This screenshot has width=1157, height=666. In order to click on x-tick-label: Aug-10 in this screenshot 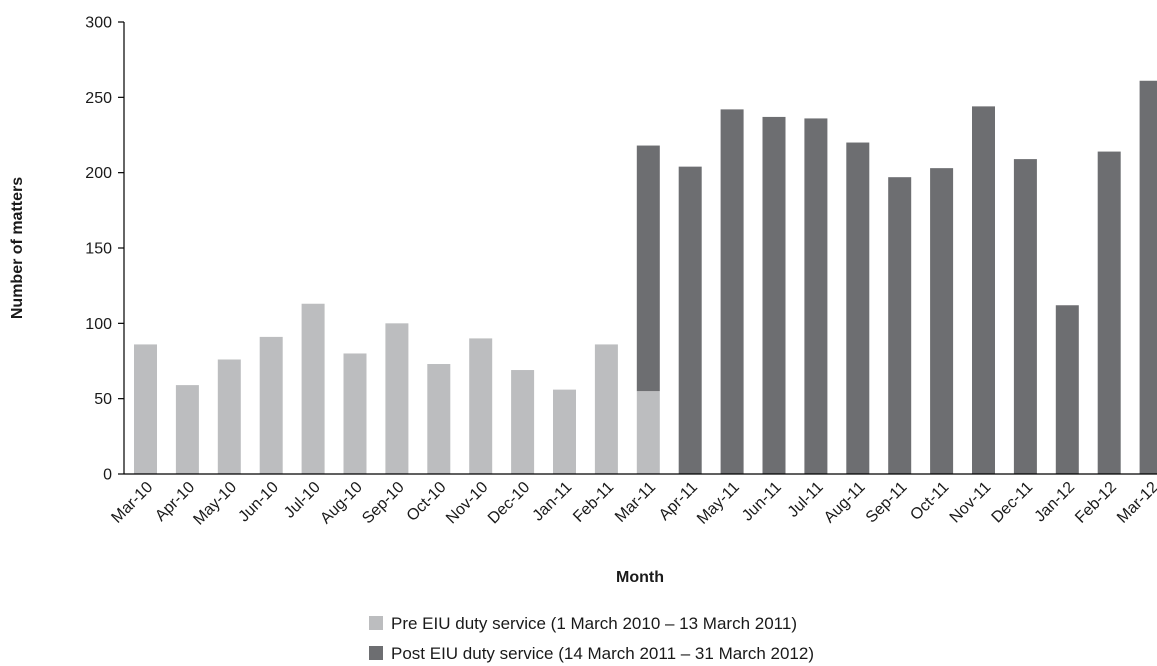, I will do `click(341, 503)`.